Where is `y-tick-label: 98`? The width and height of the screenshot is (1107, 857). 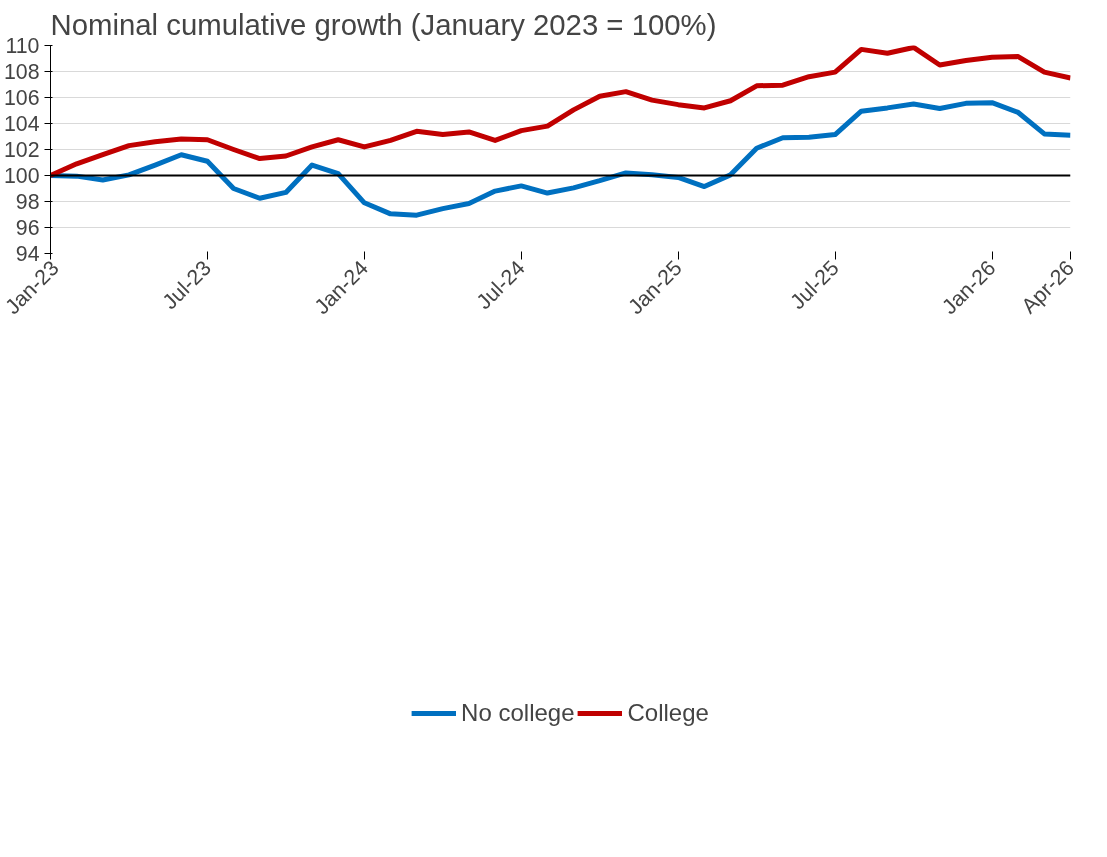
y-tick-label: 98 is located at coordinates (27, 202).